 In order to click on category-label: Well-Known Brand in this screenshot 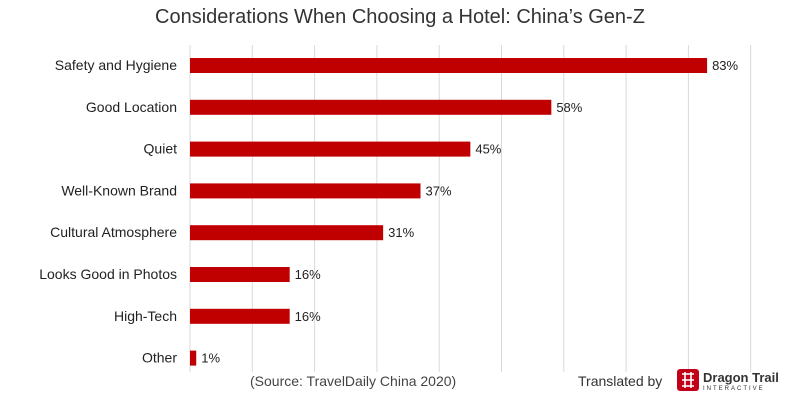, I will do `click(119, 190)`.